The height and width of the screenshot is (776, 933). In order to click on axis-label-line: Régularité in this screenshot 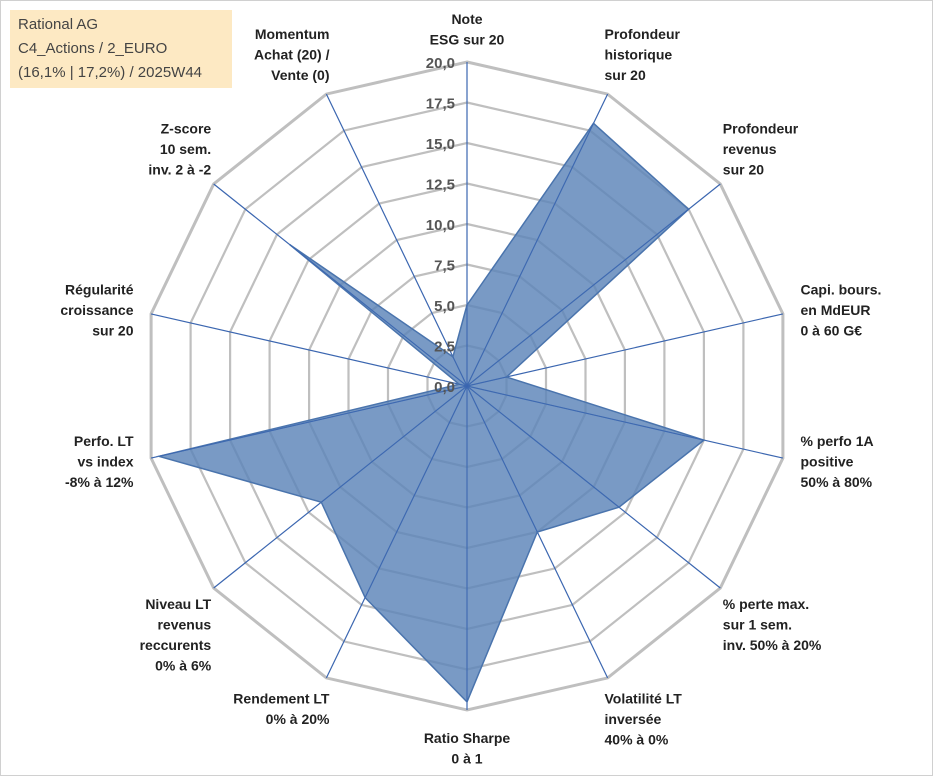, I will do `click(99, 290)`.